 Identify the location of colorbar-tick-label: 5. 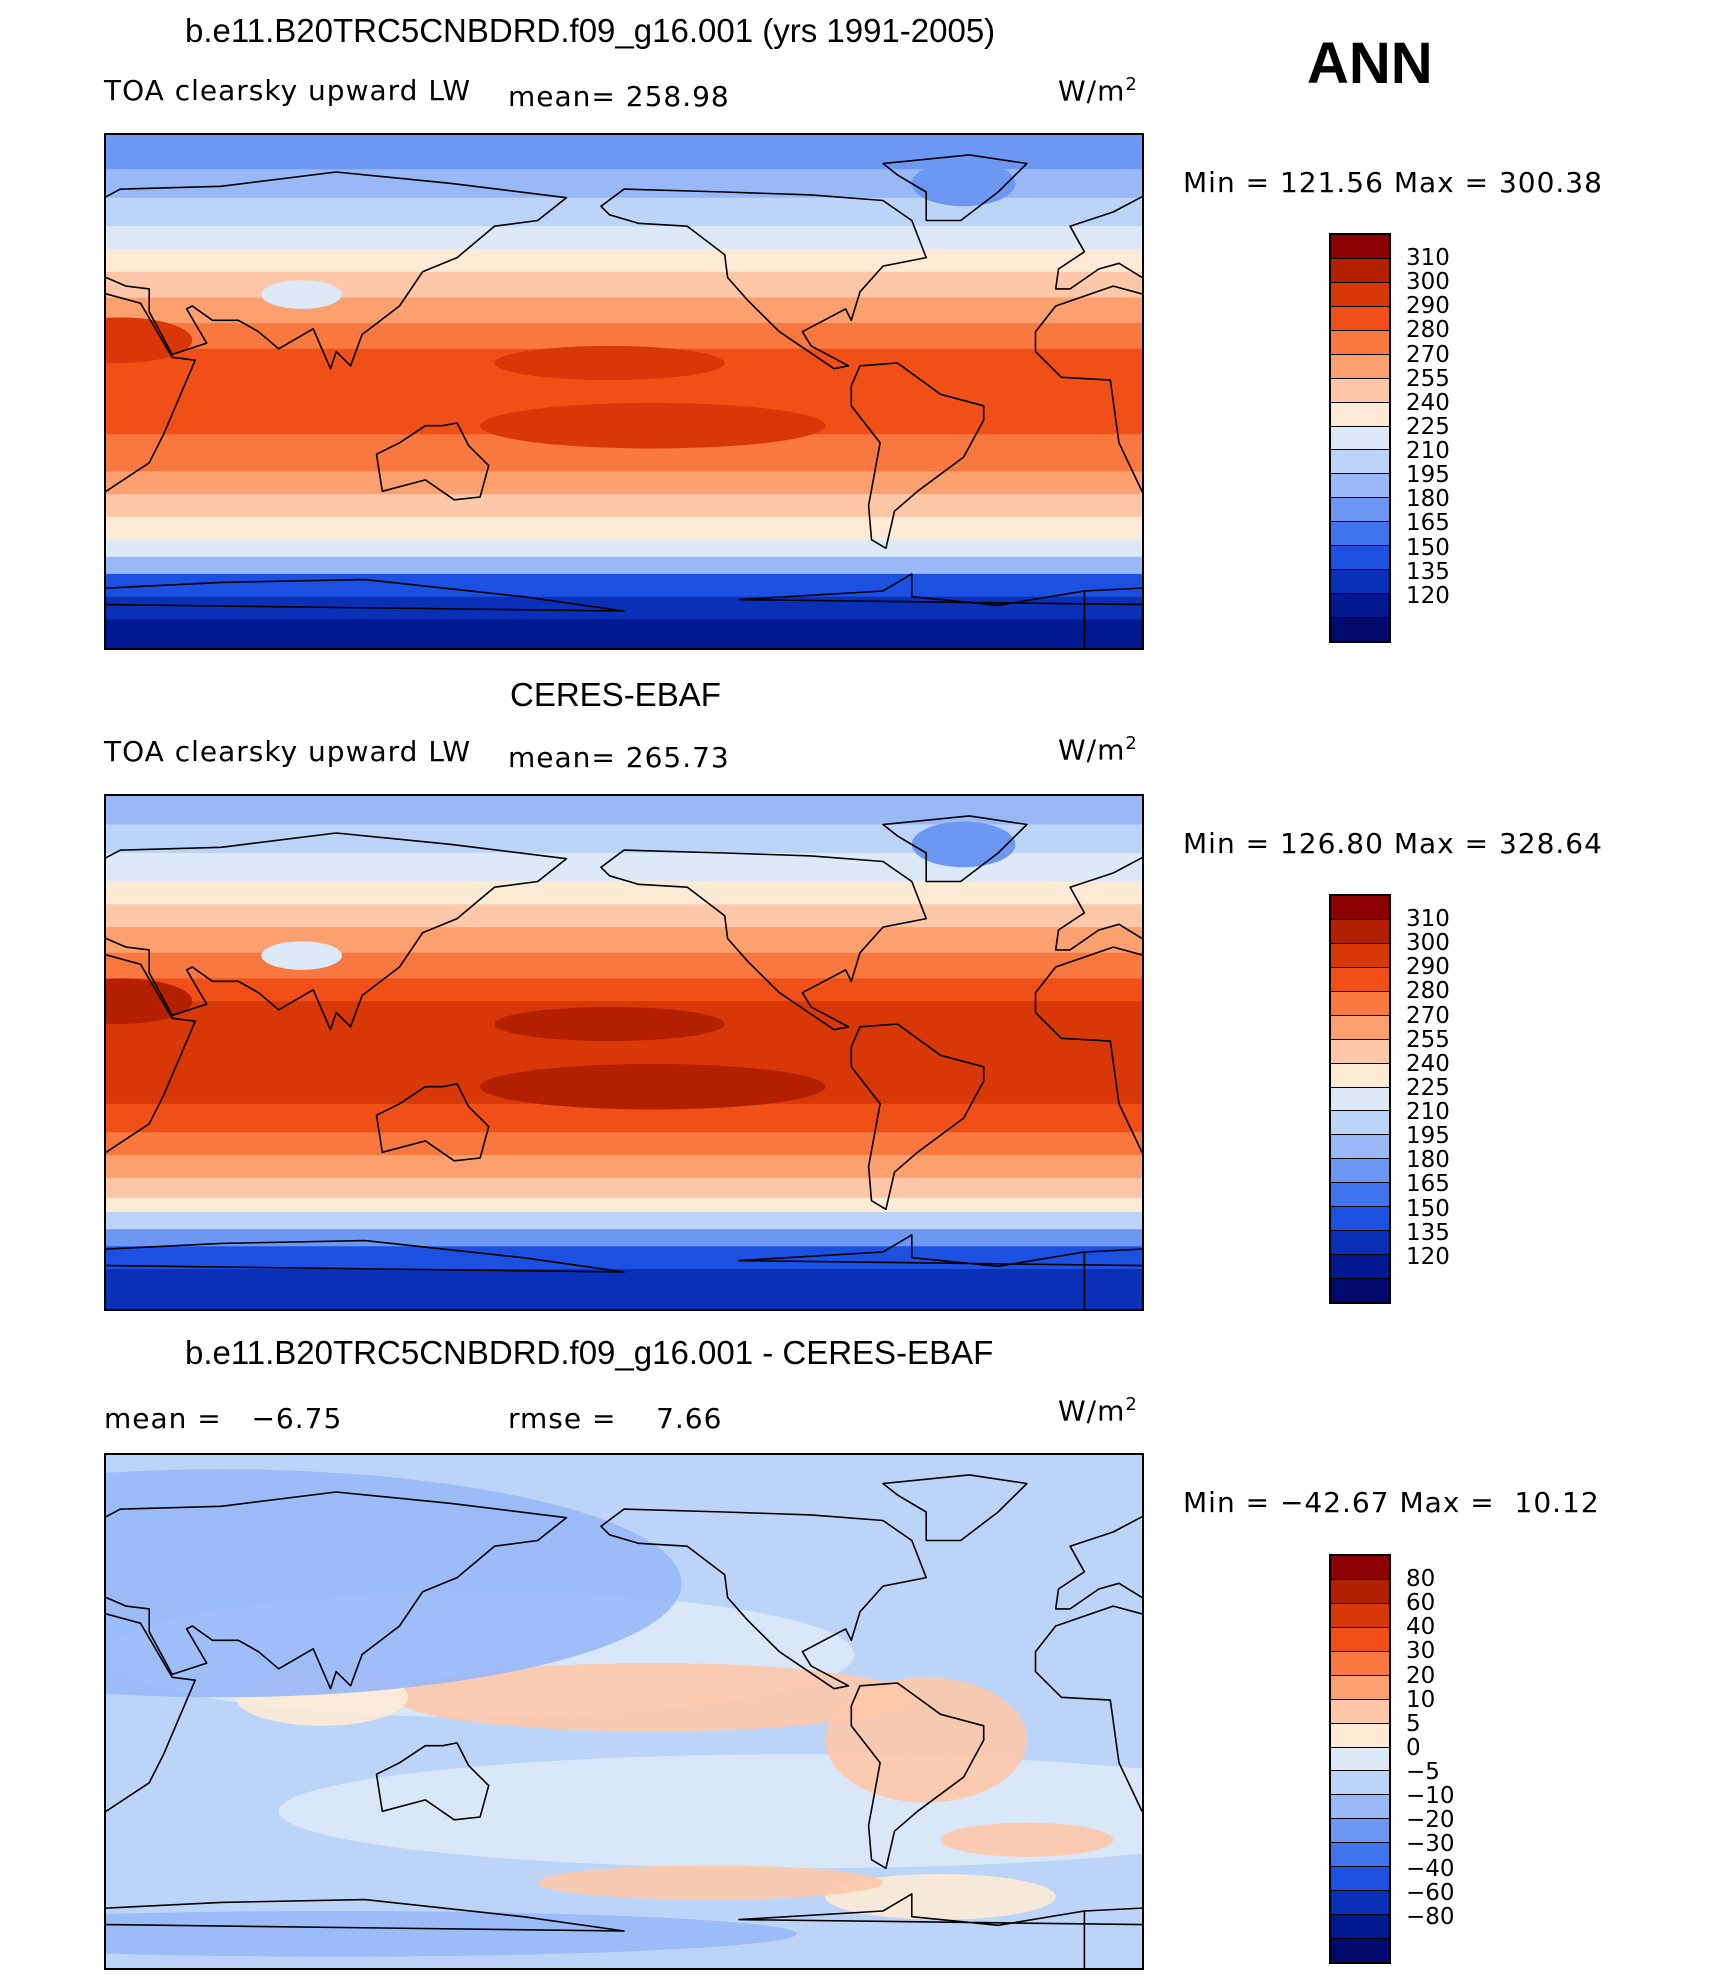
(1413, 1723).